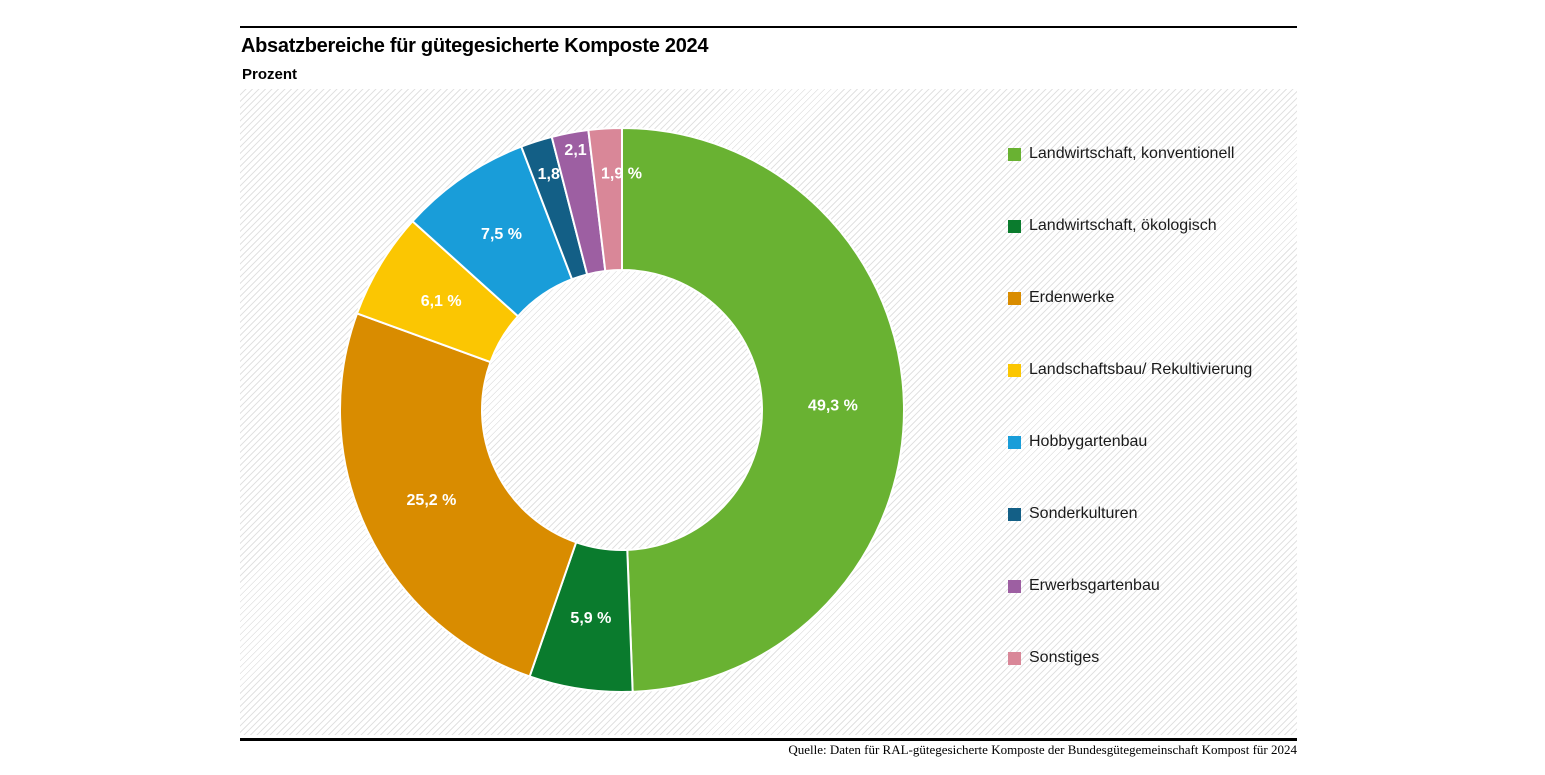 The width and height of the screenshot is (1545, 775). Describe the element at coordinates (1130, 298) in the screenshot. I see `legend-item-3: Erdenwerke` at that location.